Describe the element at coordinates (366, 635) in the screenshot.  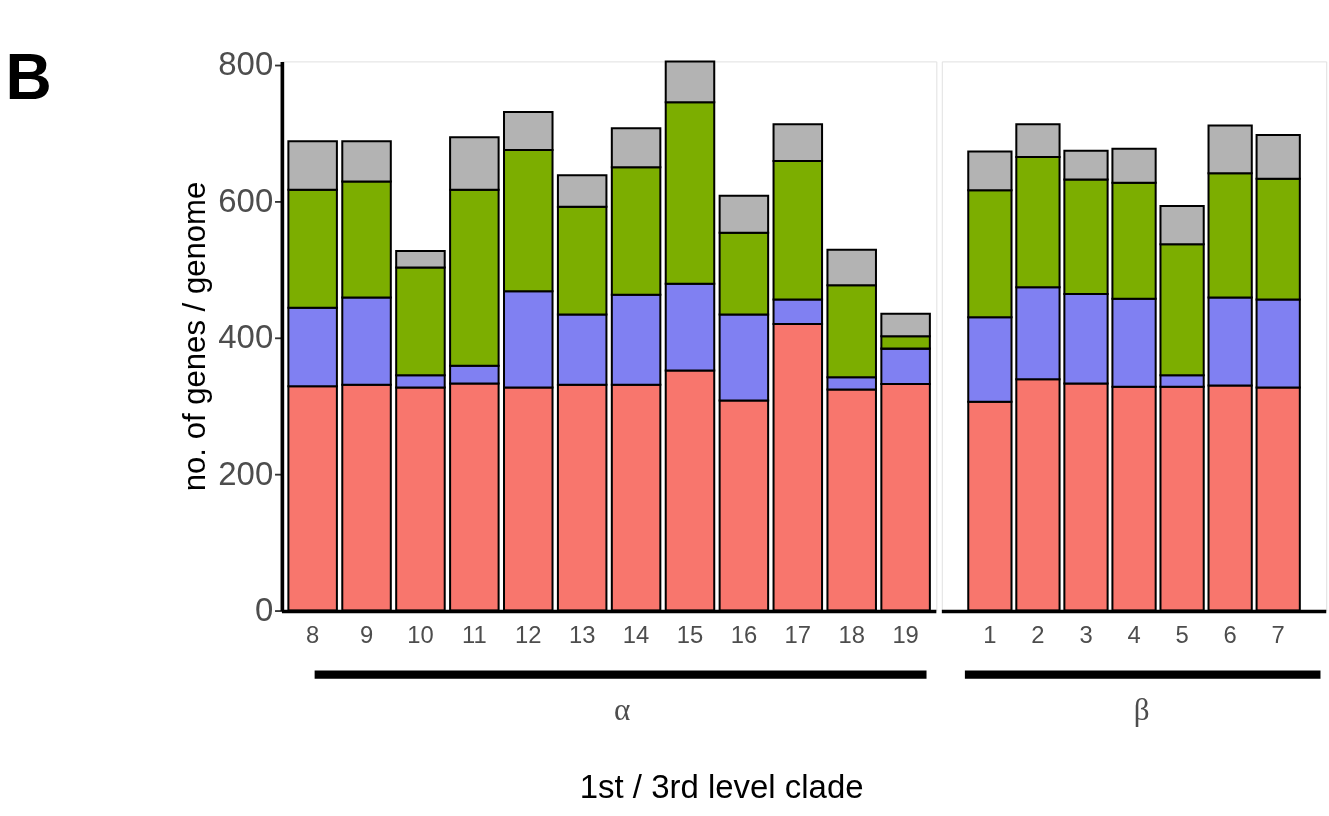
I see `x-tick-label: 9` at that location.